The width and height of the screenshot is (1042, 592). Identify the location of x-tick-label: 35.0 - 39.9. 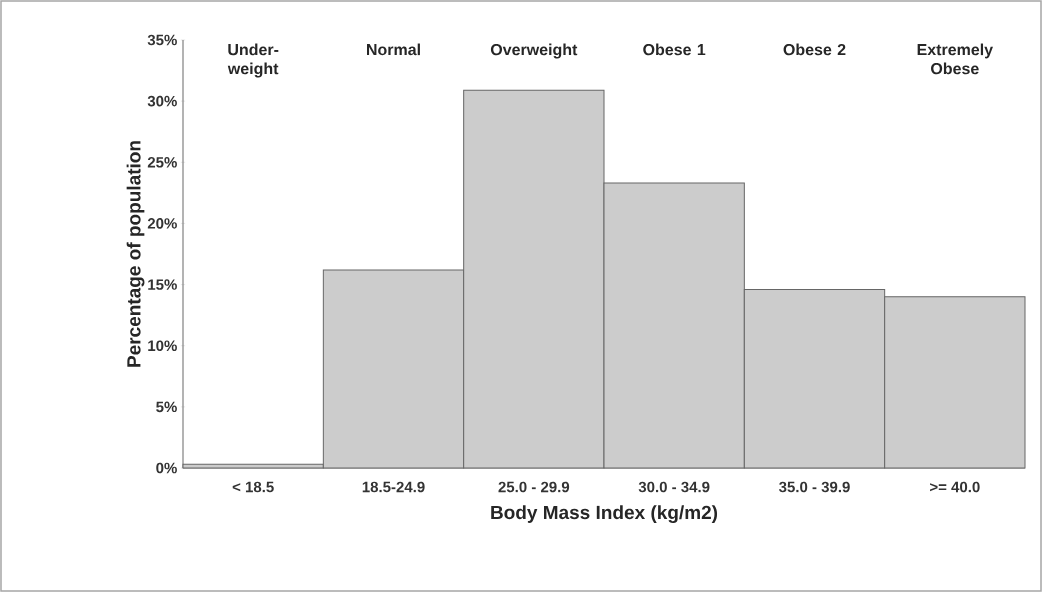
(814, 487).